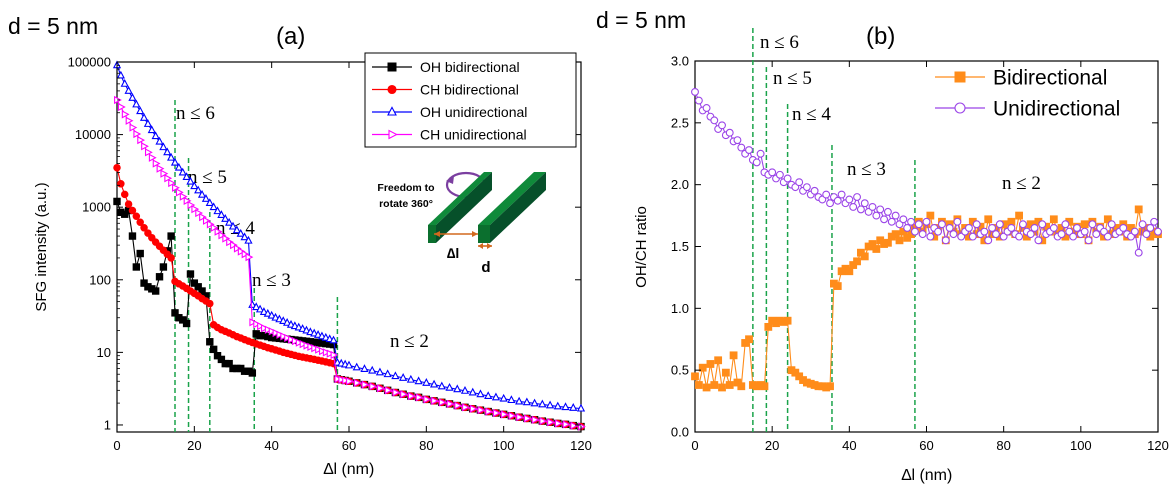 Image resolution: width=1170 pixels, height=489 pixels. Describe the element at coordinates (866, 169) in the screenshot. I see `cutoff-label: n ≤ 3` at that location.